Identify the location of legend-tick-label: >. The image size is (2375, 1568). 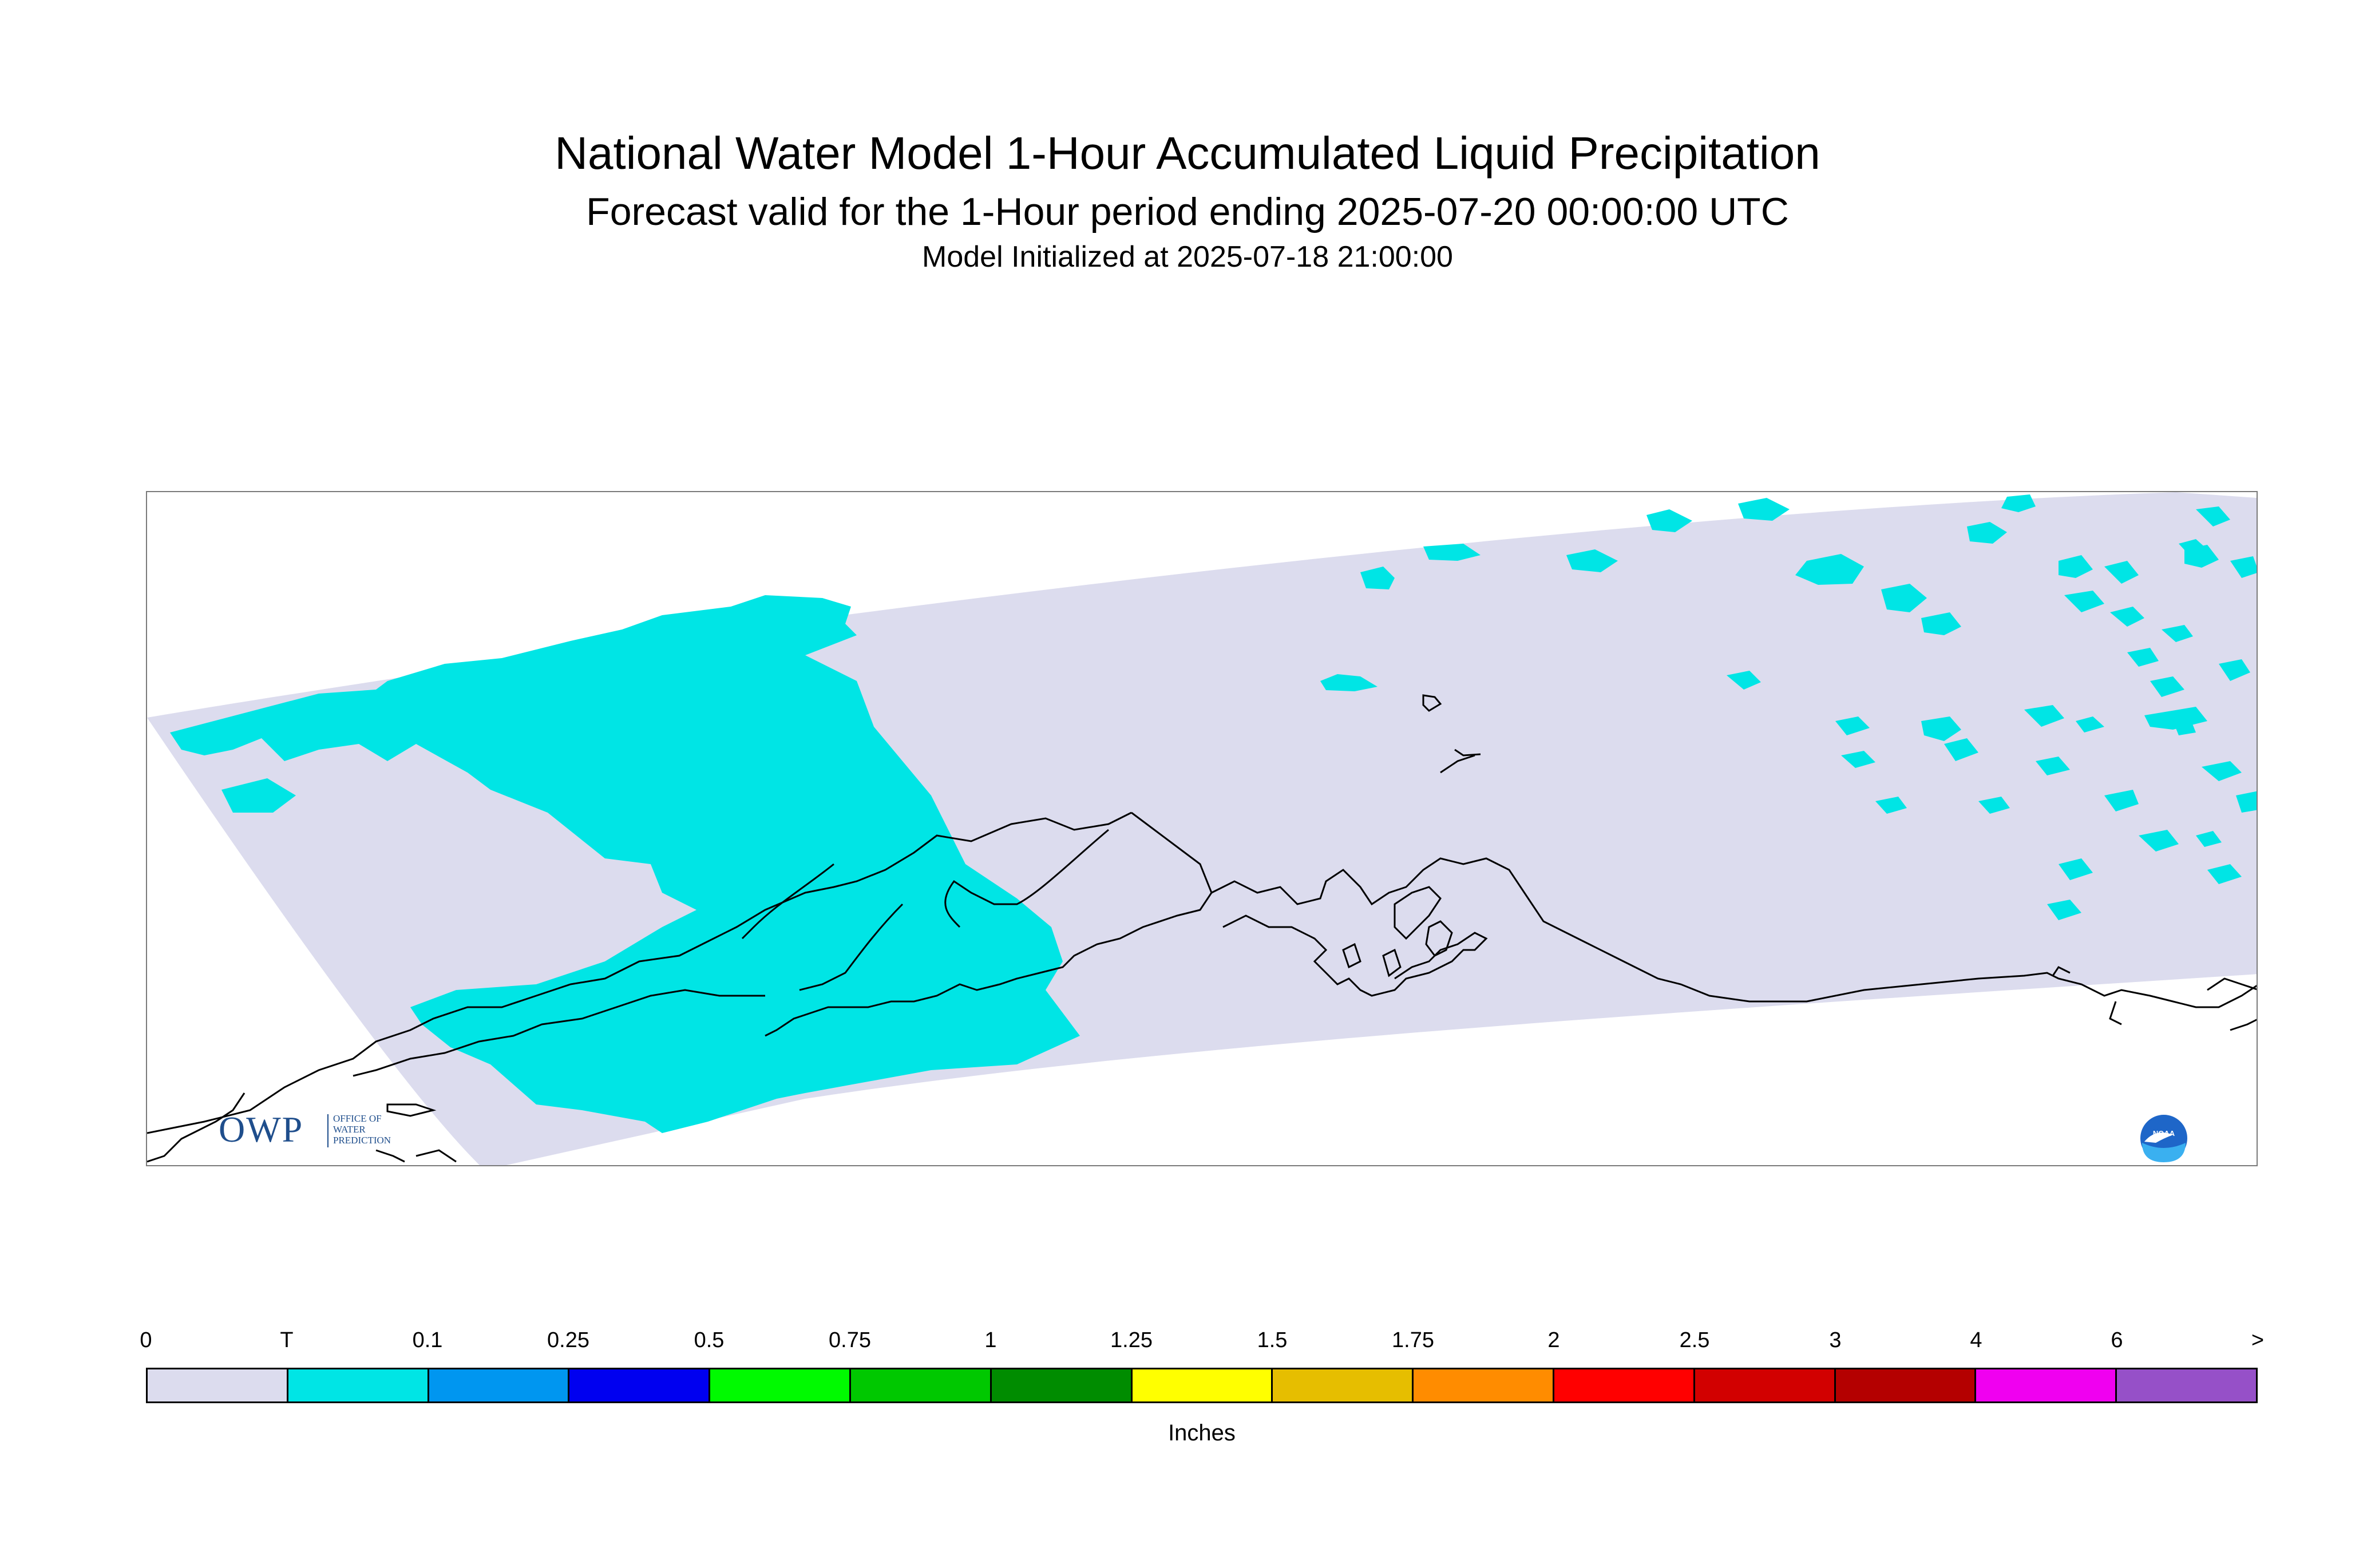
(2258, 1340).